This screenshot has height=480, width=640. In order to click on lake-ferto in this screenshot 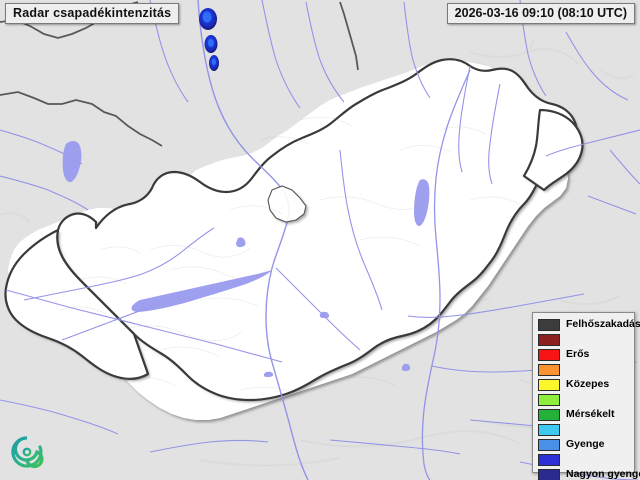, I will do `click(72, 162)`.